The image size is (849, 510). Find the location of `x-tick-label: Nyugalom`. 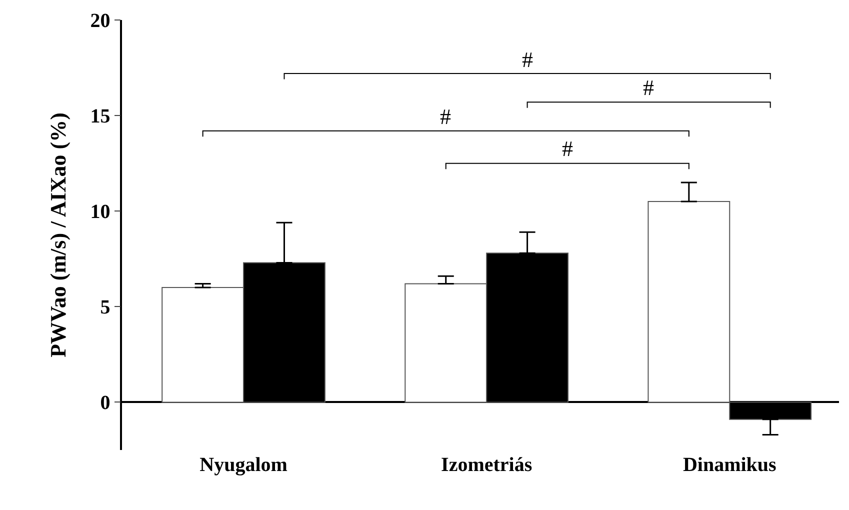

x-tick-label: Nyugalom is located at coordinates (244, 465).